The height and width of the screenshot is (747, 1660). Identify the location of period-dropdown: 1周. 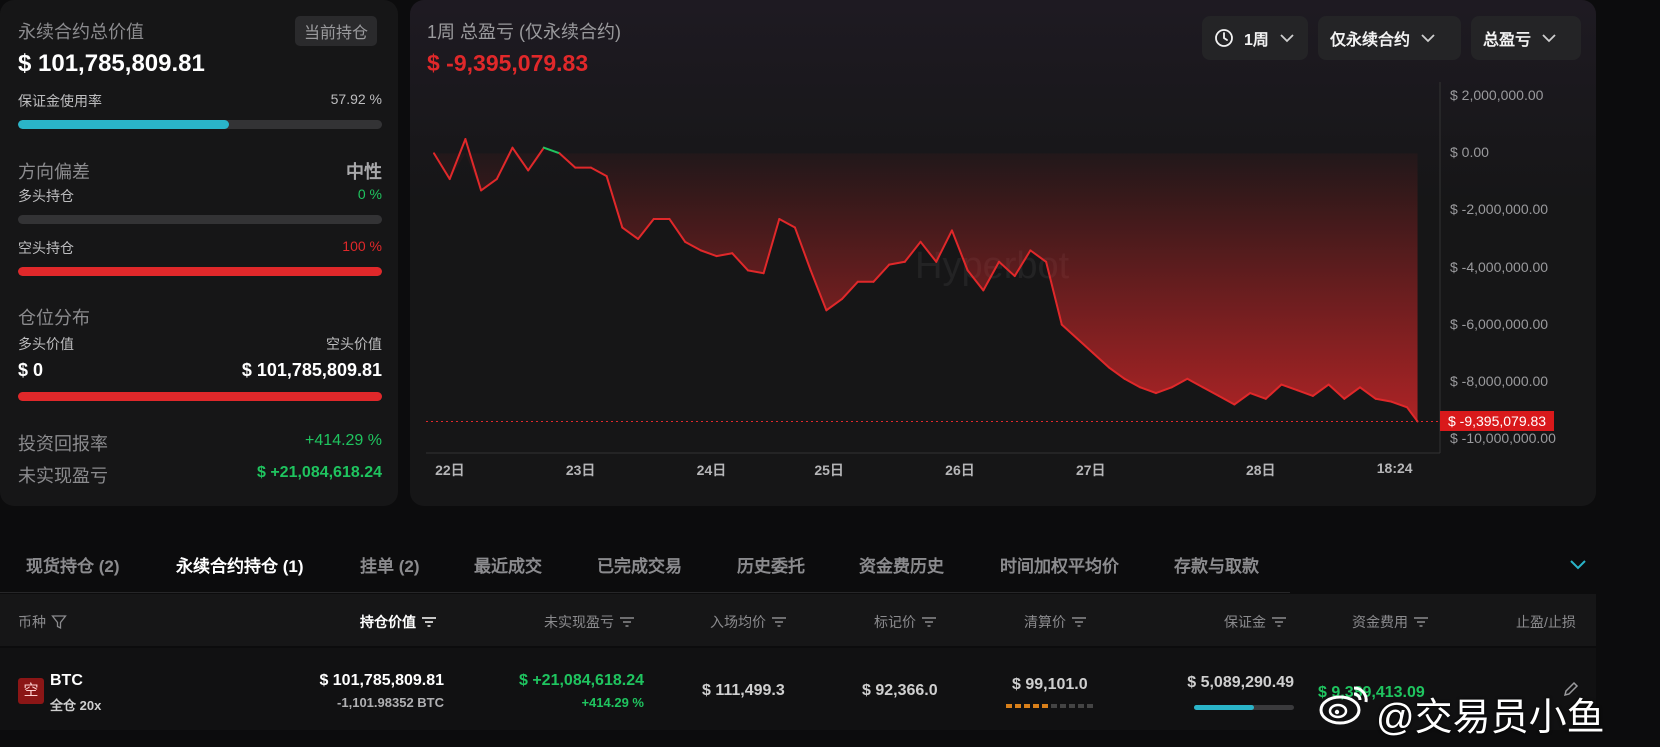
(1255, 38).